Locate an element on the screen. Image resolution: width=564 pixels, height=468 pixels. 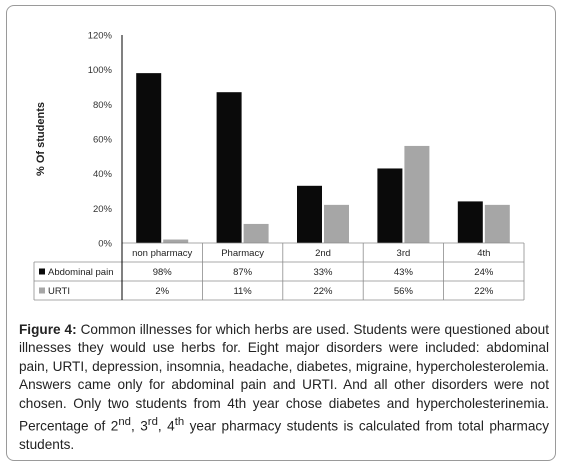
y-tick-label: 120% is located at coordinates (100, 36).